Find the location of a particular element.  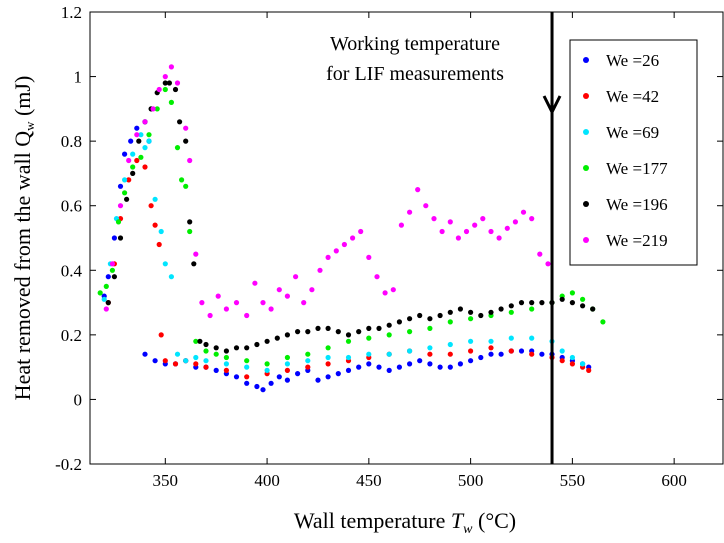

y-axis-title: Heat removed from the wall Qw (mJ) is located at coordinates (23, 238).